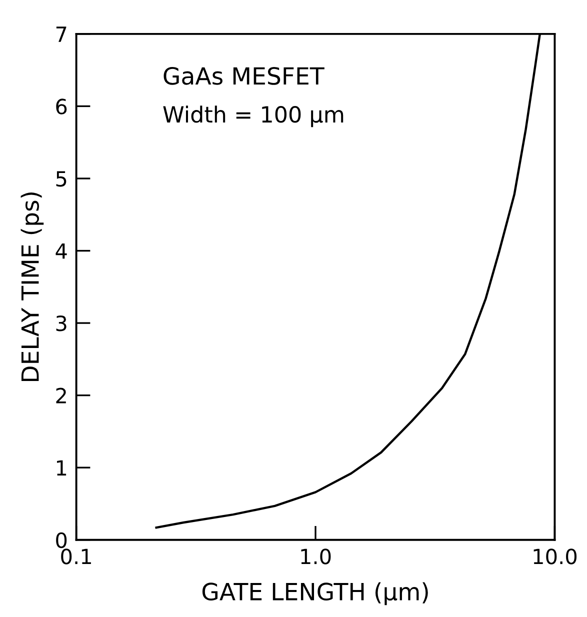 The height and width of the screenshot is (617, 587). I want to click on y-tick-label: 5, so click(61, 179).